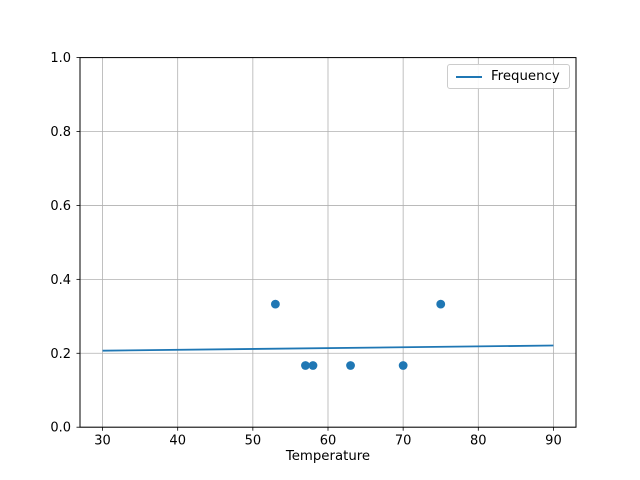 The height and width of the screenshot is (480, 640). What do you see at coordinates (478, 441) in the screenshot?
I see `x-tick-label: 80` at bounding box center [478, 441].